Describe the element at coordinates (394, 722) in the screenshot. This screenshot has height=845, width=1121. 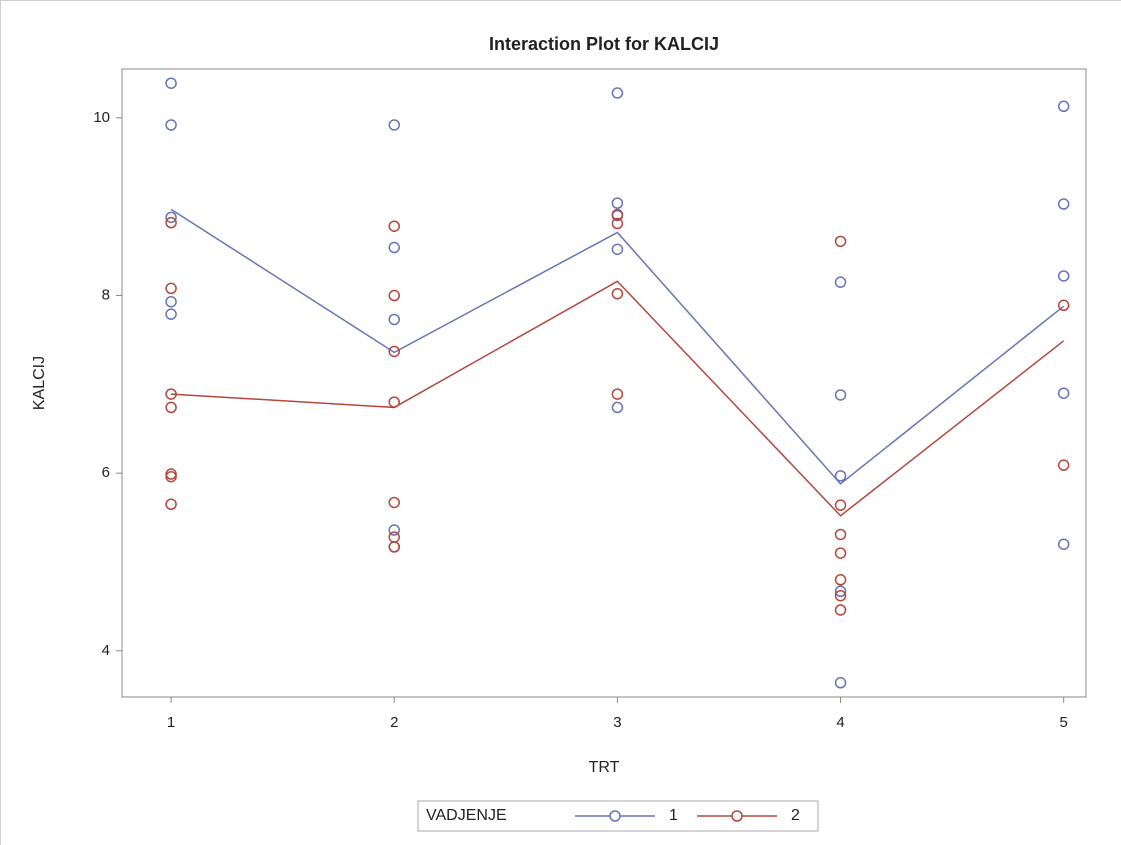
I see `x-tick-label: 2` at that location.